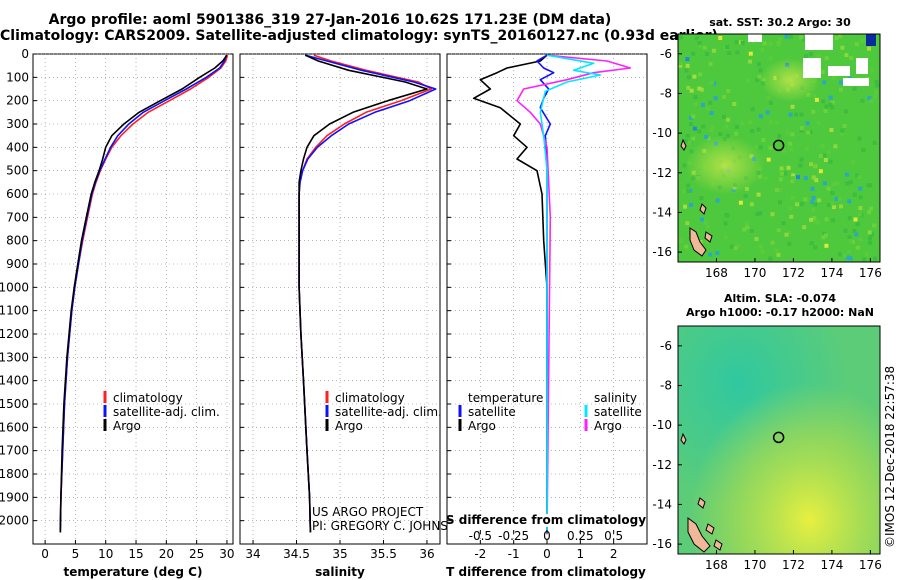 Image resolution: width=900 pixels, height=580 pixels. Describe the element at coordinates (17, 124) in the screenshot. I see `y-tick-label: 300` at that location.